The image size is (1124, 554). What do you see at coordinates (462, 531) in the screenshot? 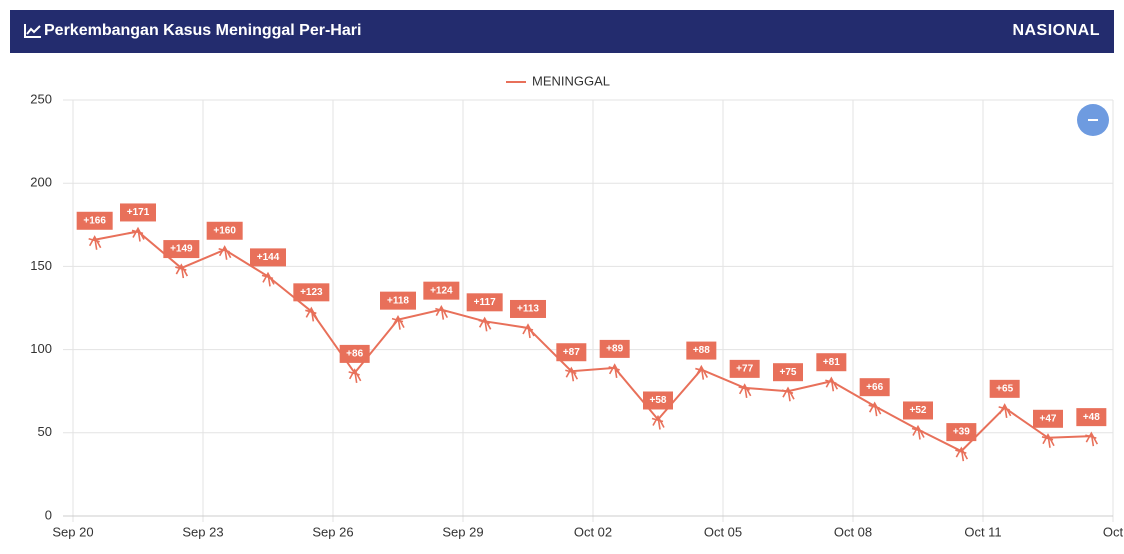
I see `x-tick-label: Sep 29` at bounding box center [462, 531].